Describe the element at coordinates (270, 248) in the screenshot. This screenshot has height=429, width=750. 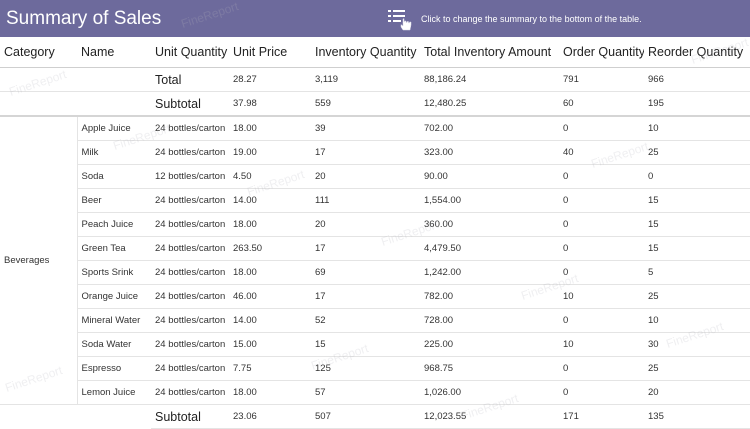
I see `item-unit-price: 263.50` at that location.